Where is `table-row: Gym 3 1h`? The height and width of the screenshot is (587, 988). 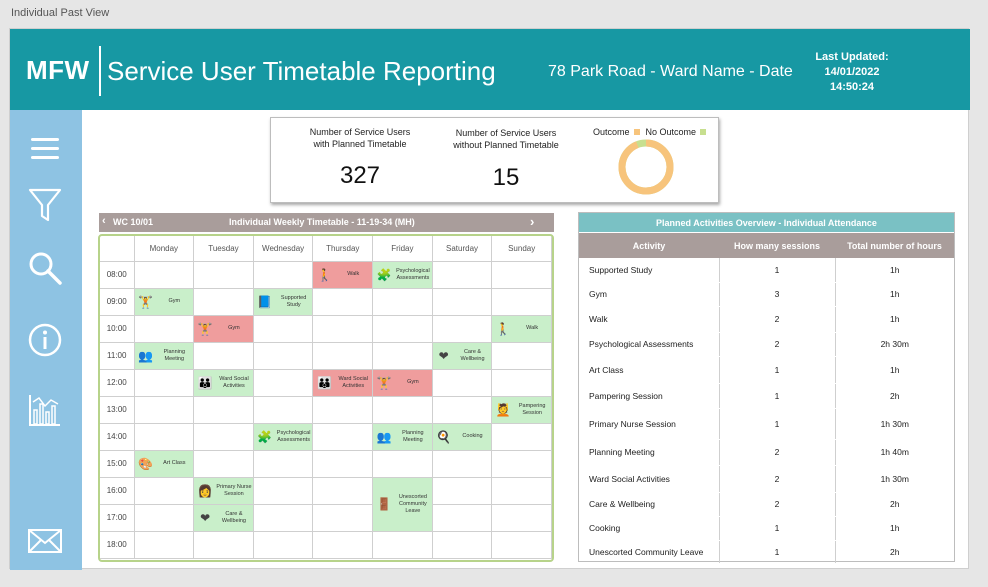 table-row: Gym 3 1h is located at coordinates (766, 294).